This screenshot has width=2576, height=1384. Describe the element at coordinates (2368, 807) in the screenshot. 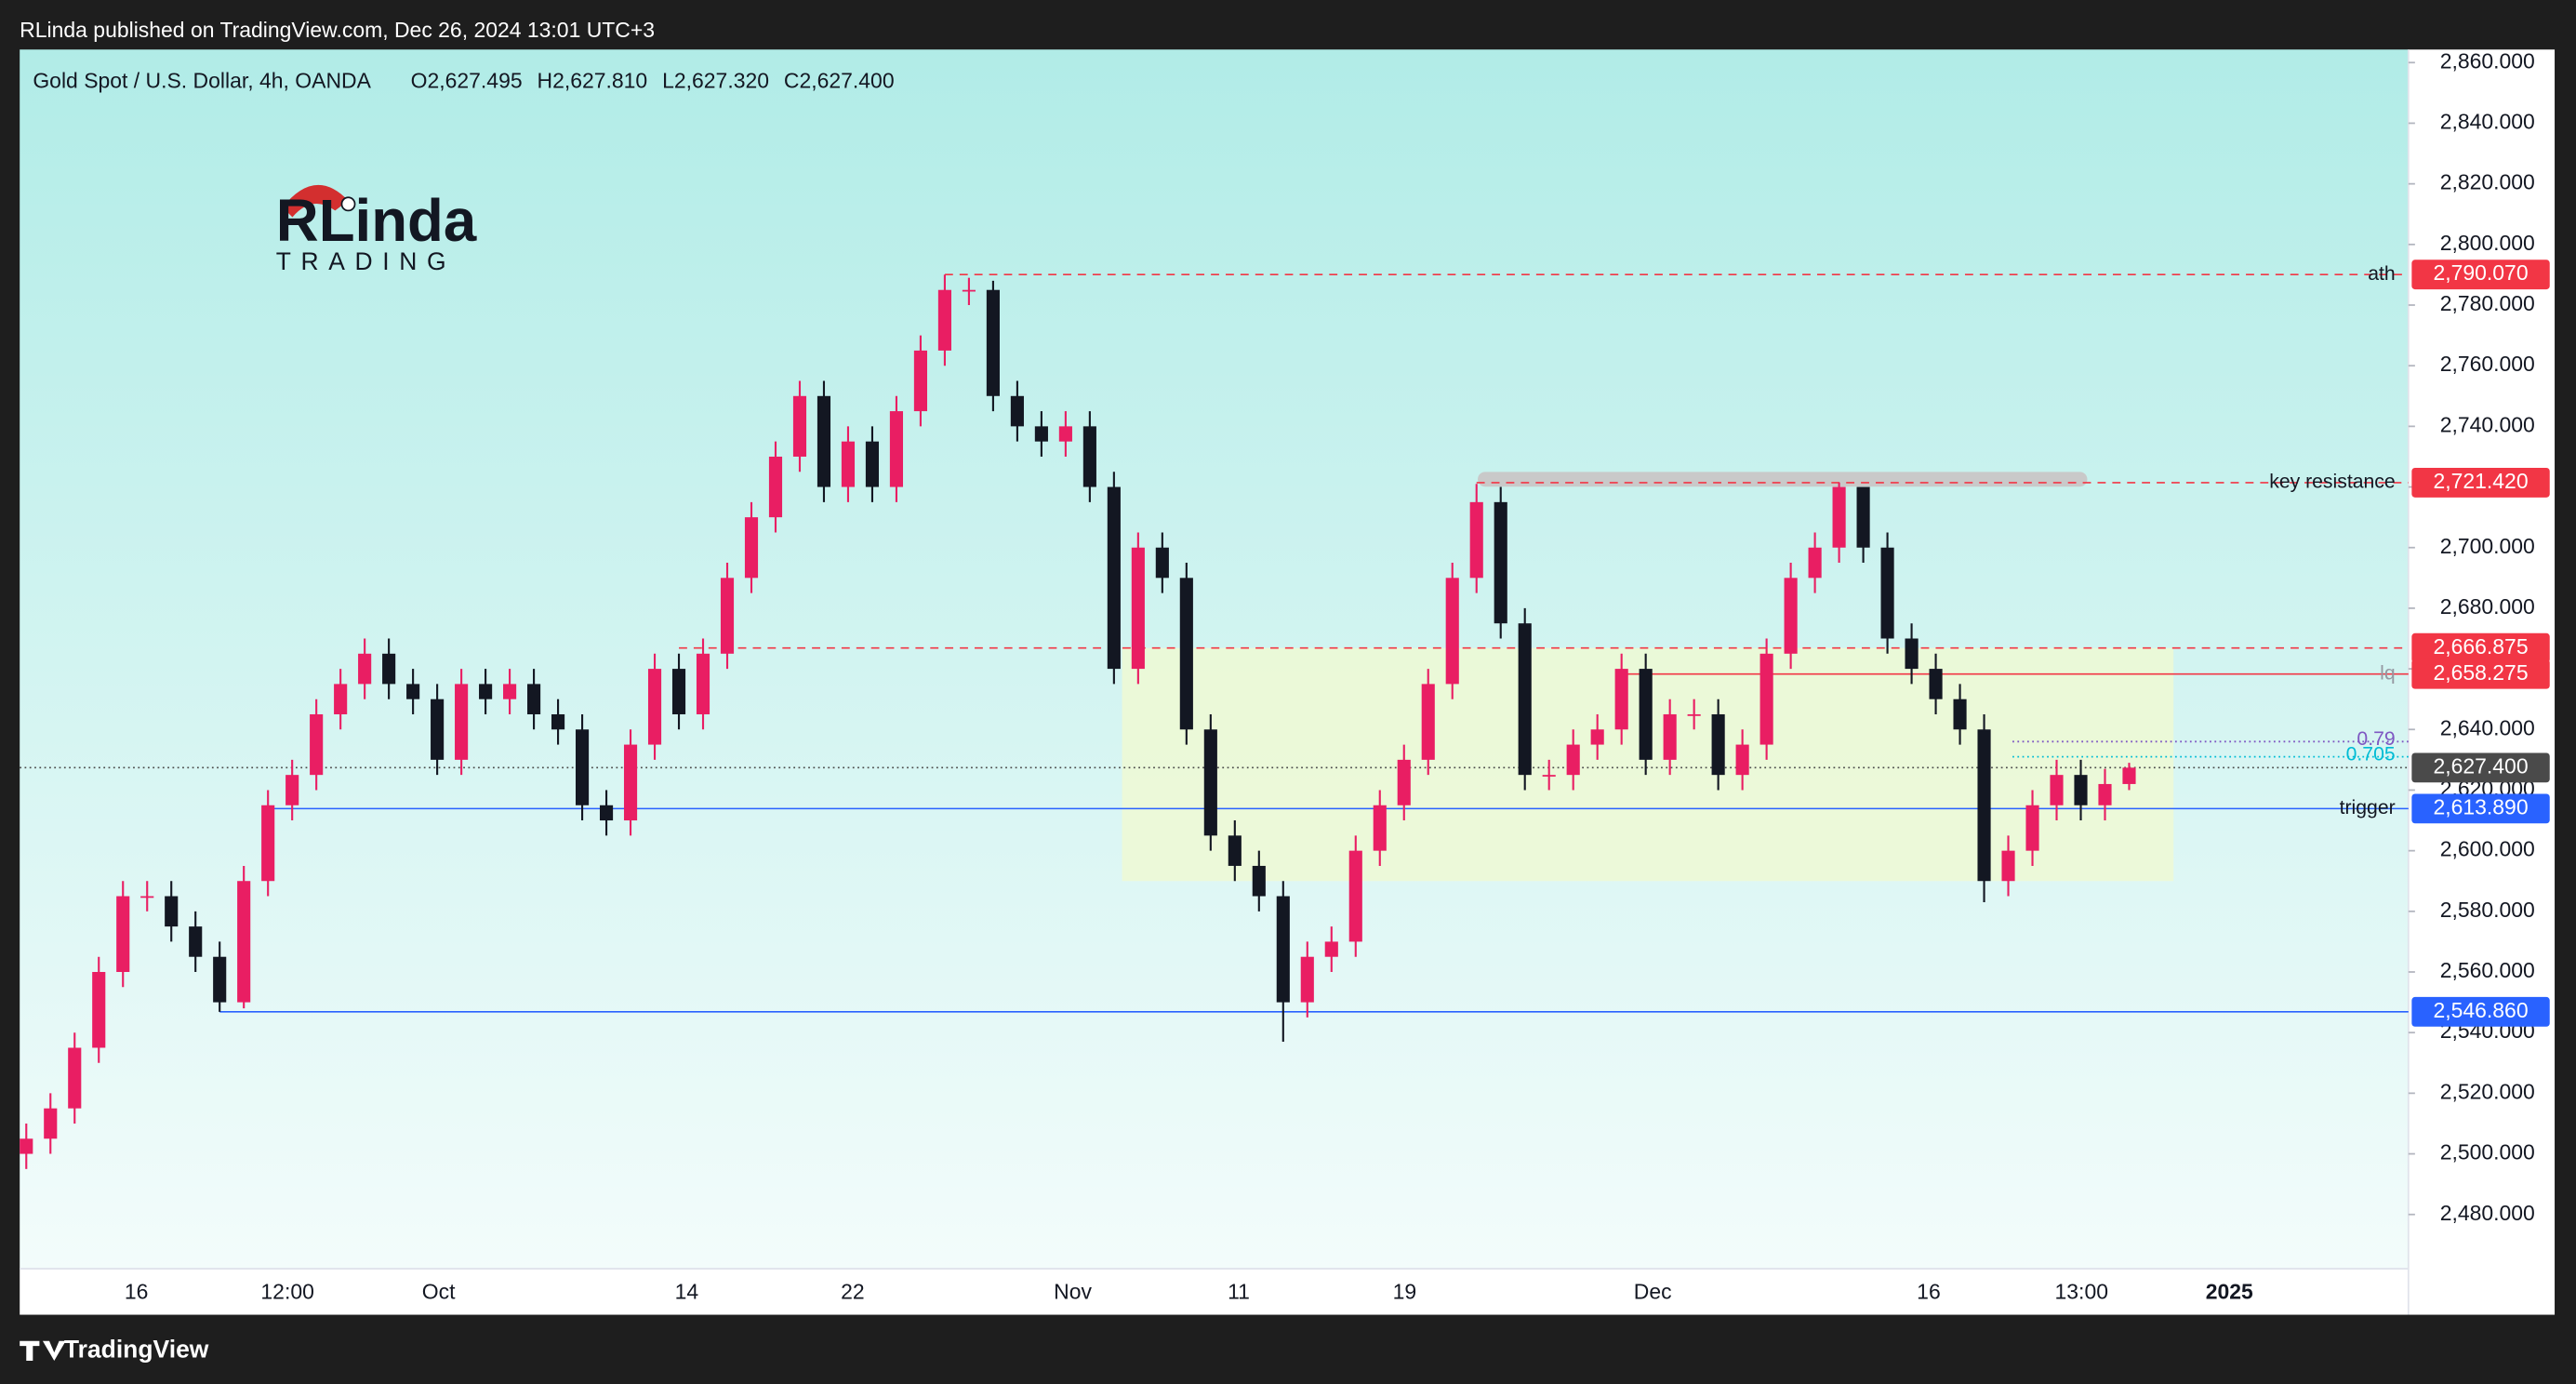

I see `level-name: trigger` at that location.